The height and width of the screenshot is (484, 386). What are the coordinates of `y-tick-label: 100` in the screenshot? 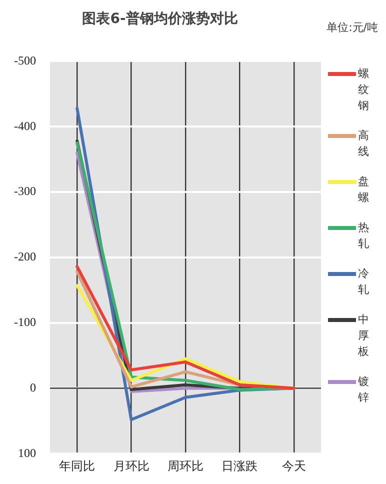 It's located at (27, 453).